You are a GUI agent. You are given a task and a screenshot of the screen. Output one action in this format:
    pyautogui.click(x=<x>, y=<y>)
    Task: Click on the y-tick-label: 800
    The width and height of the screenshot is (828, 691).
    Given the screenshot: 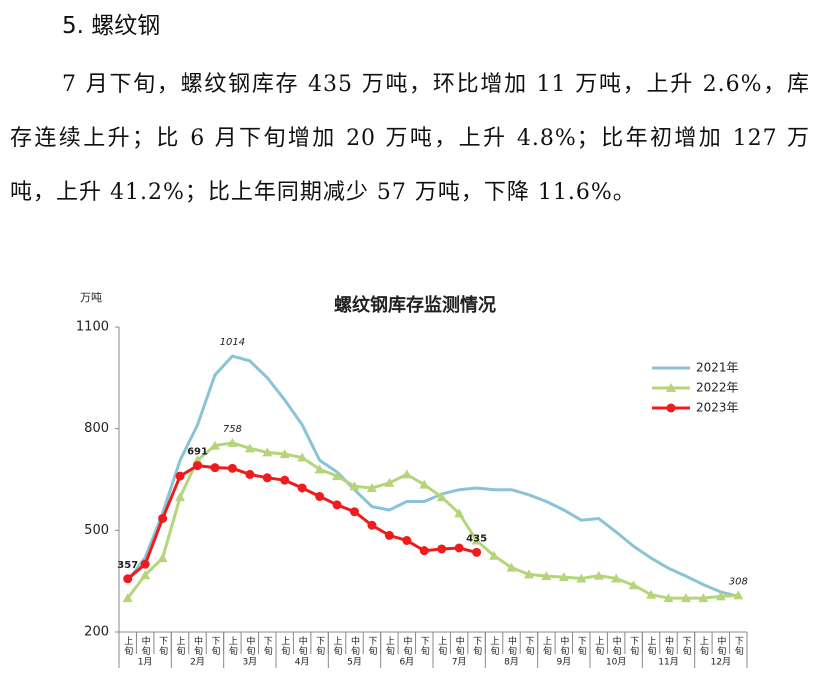 What is the action you would take?
    pyautogui.click(x=96, y=428)
    